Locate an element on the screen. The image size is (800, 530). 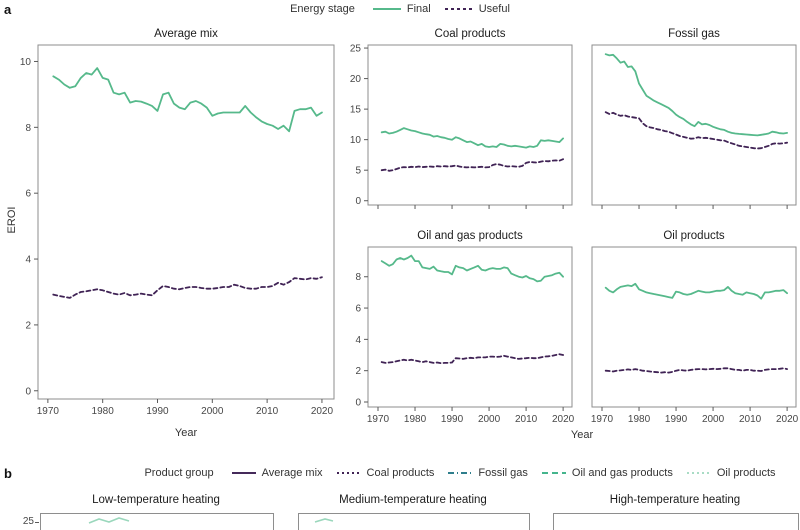
chart-coal-products-plot: 0 5 10 15 20 25 is located at coordinates (461, 126).